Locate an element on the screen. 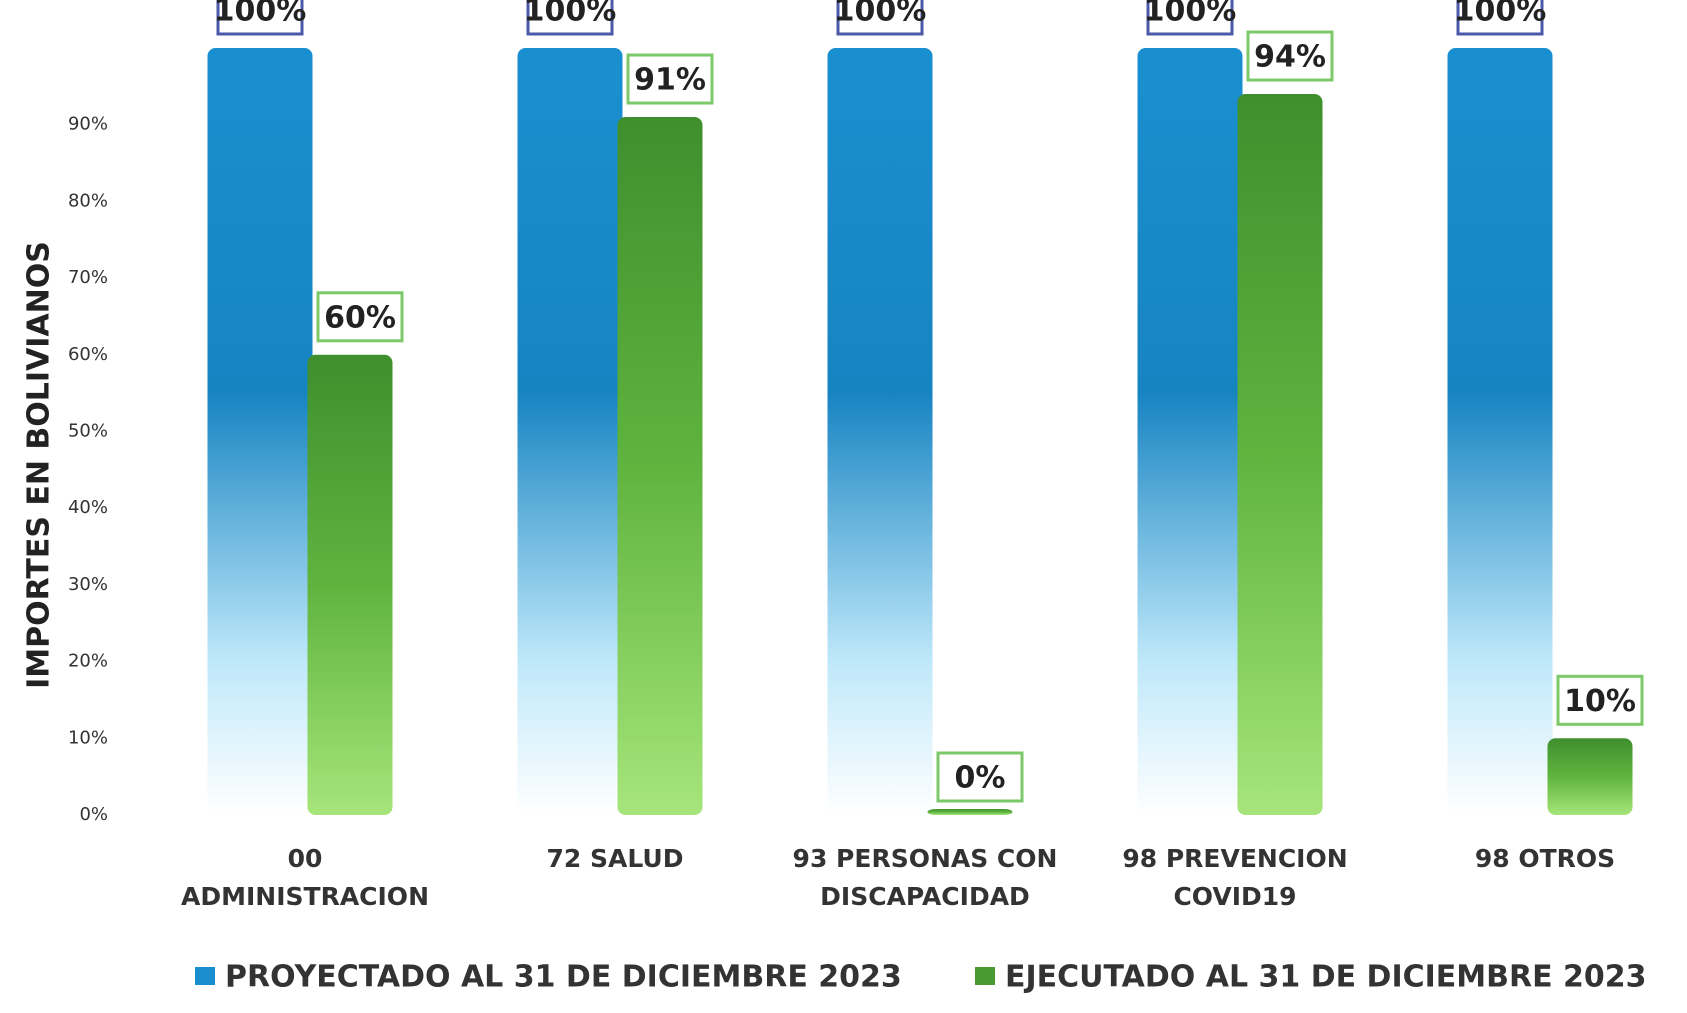 The height and width of the screenshot is (1013, 1687). y-axis-label: IMPORTES EN BOLIVIANOS is located at coordinates (39, 465).